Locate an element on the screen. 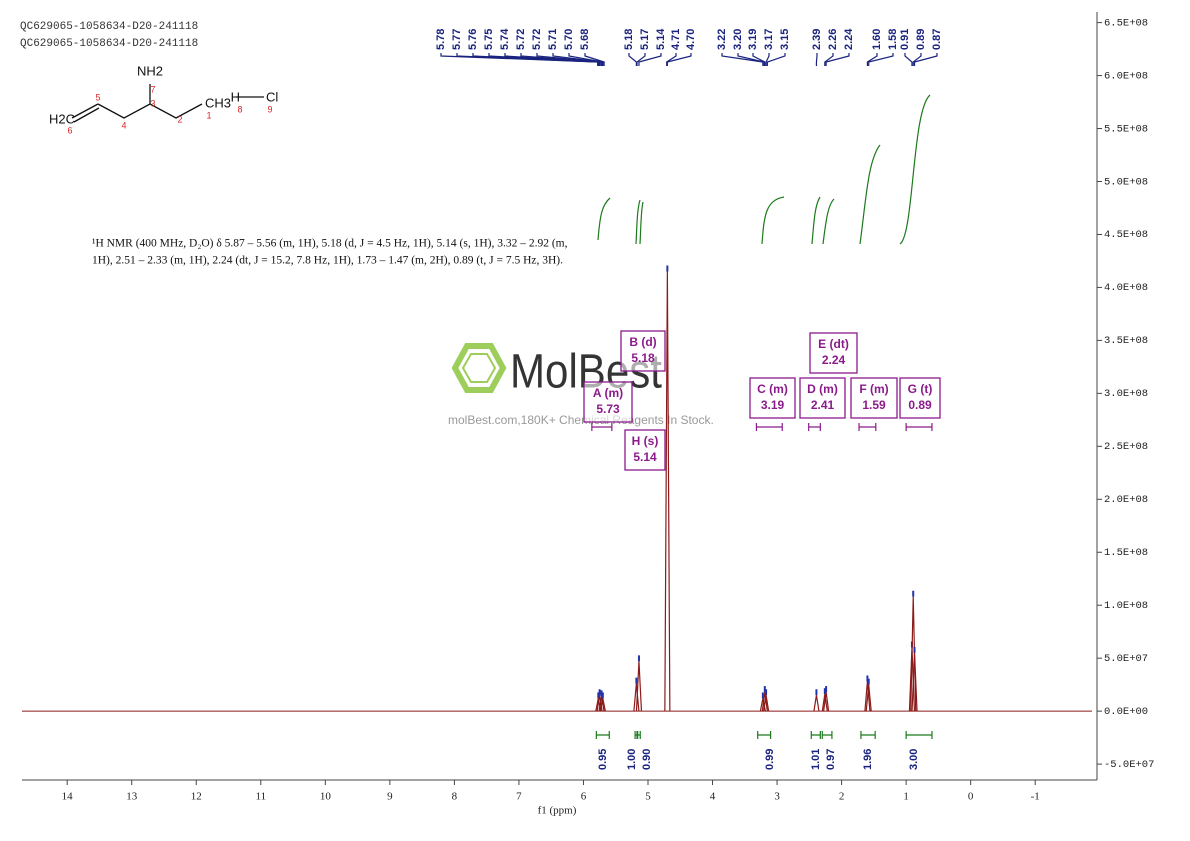  multiplet-name: E (dt) is located at coordinates (833, 344).